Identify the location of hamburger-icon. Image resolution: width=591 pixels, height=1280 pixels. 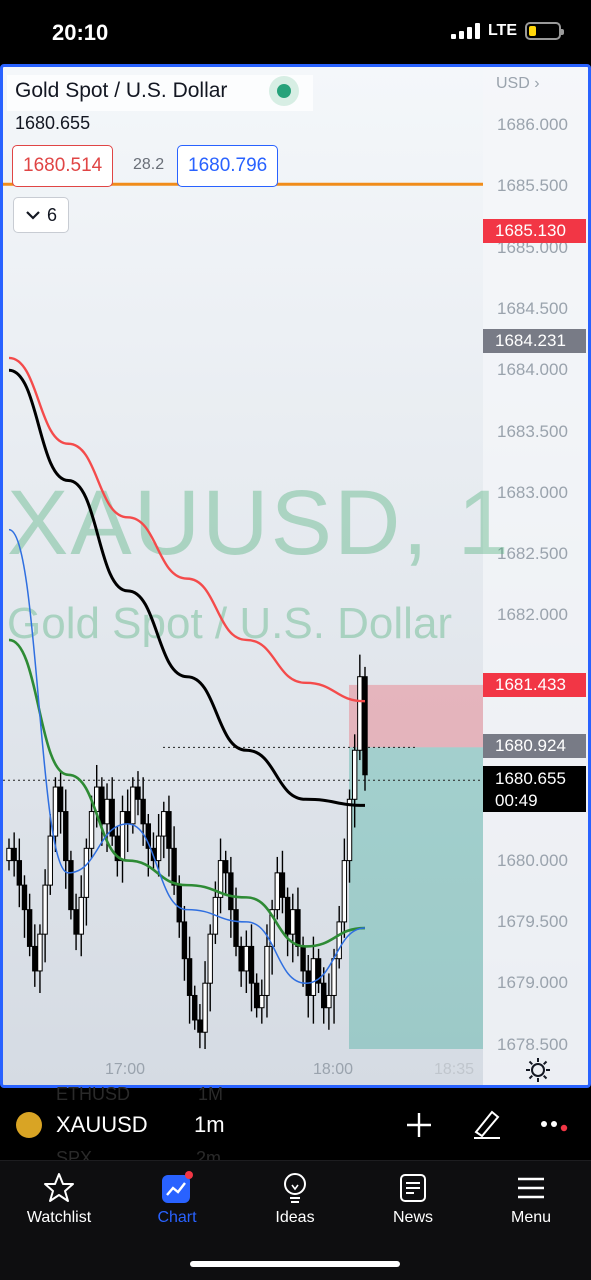
(531, 1188).